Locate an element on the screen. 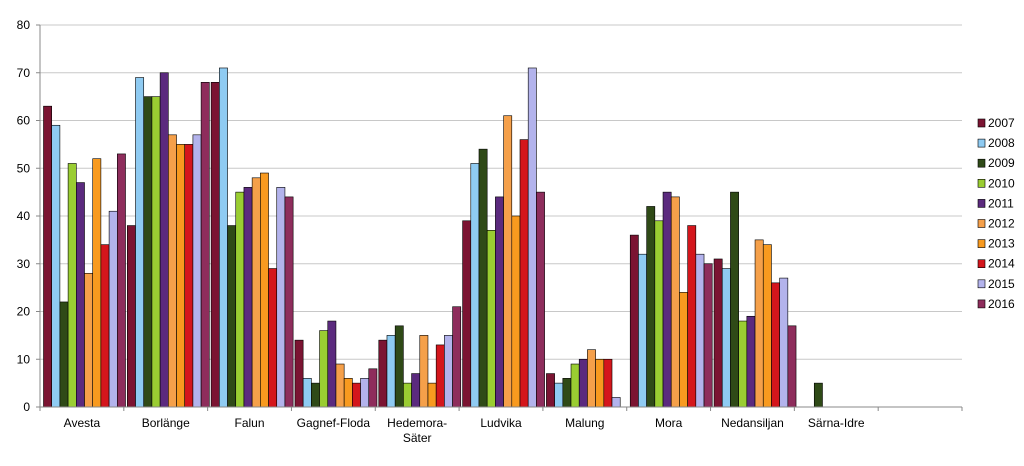  bar-2016-borlänge is located at coordinates (205, 245).